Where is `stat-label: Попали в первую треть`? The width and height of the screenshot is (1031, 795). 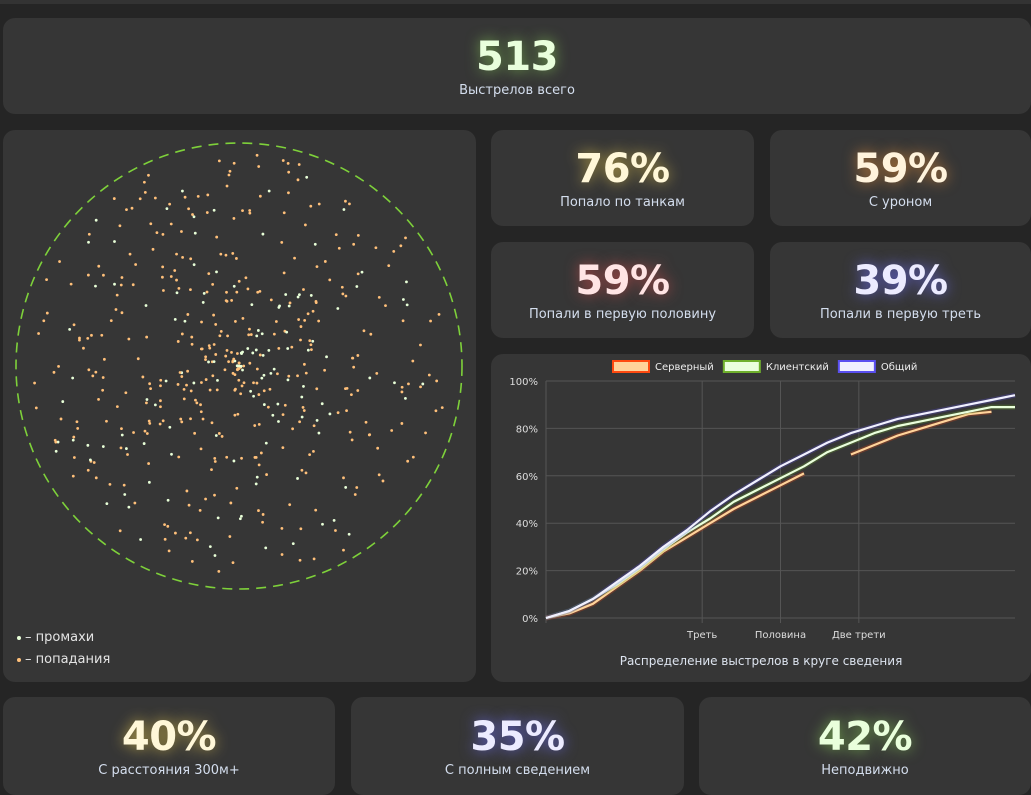
stat-label: Попали в первую треть is located at coordinates (900, 314).